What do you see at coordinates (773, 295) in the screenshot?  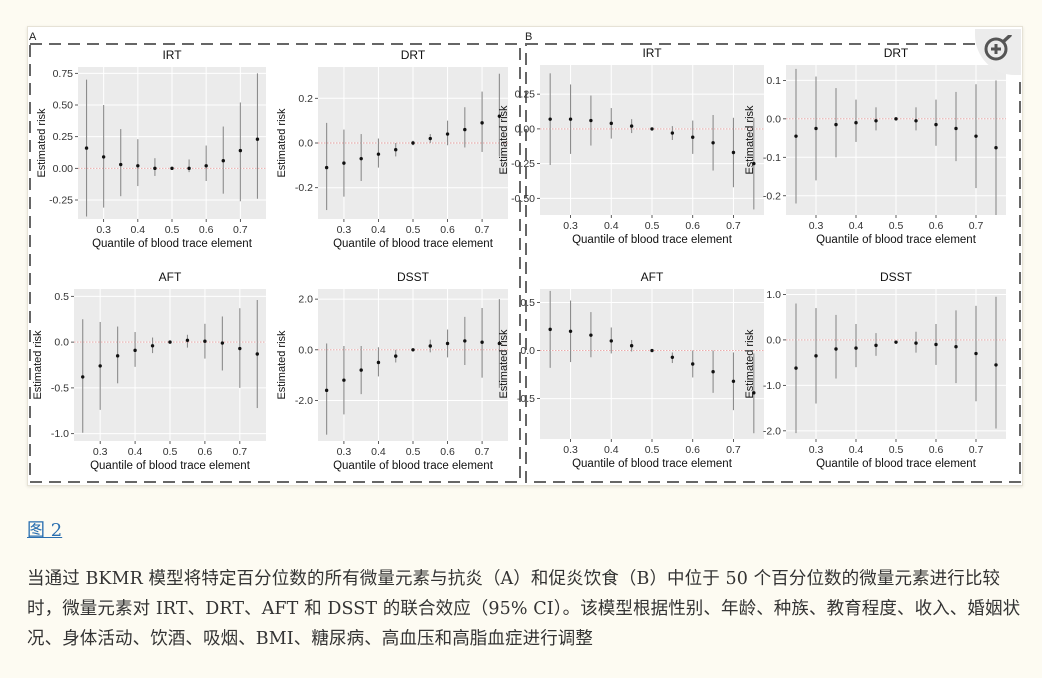 I see `y-tick-label: 1.0` at bounding box center [773, 295].